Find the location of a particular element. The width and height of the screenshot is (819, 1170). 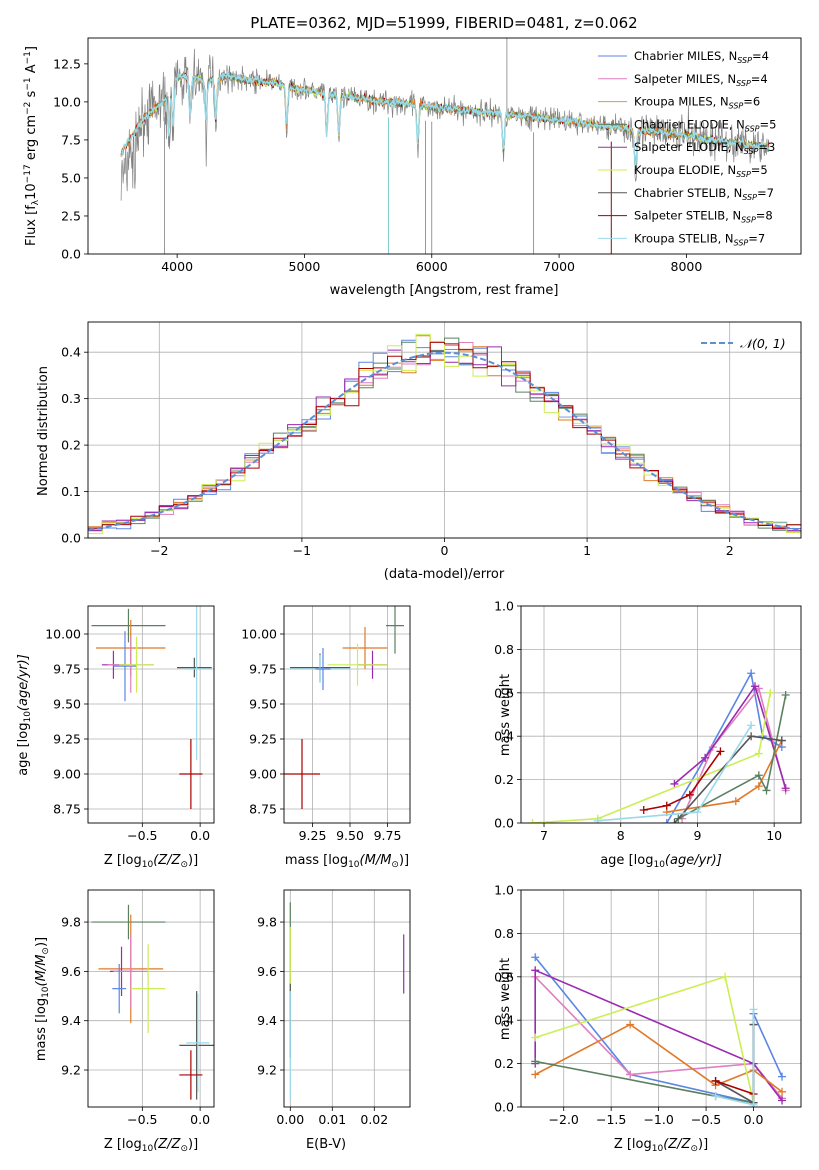

age-vs-mass-plot-area: 9.25 9.50 9.75 8.75 9.00 9.25 9.50 9.75 10.00 is located at coordinates (326, 724).